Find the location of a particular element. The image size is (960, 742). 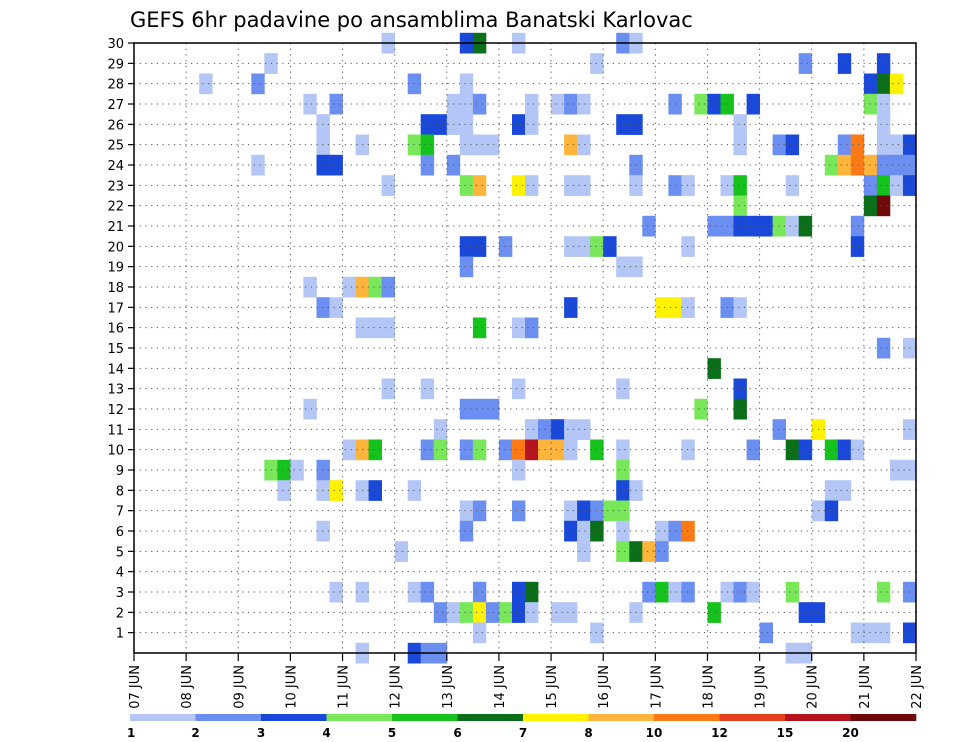

x-tick-label: 20 JUN is located at coordinates (813, 687).